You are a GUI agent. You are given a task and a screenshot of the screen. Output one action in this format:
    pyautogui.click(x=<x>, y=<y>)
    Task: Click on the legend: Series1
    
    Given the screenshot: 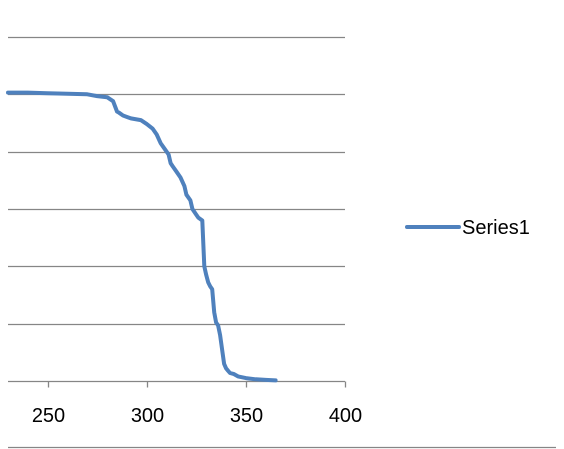 What is the action you would take?
    pyautogui.click(x=467, y=228)
    